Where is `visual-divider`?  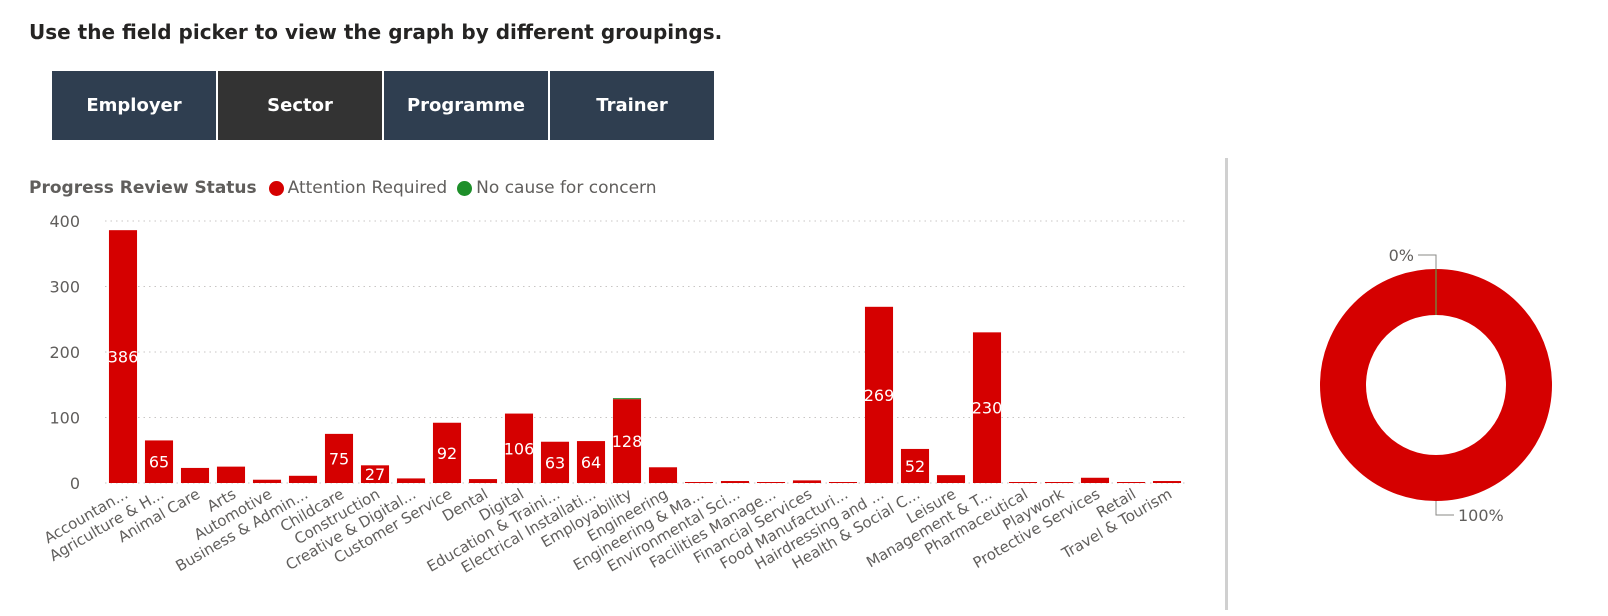 visual-divider is located at coordinates (1226, 384).